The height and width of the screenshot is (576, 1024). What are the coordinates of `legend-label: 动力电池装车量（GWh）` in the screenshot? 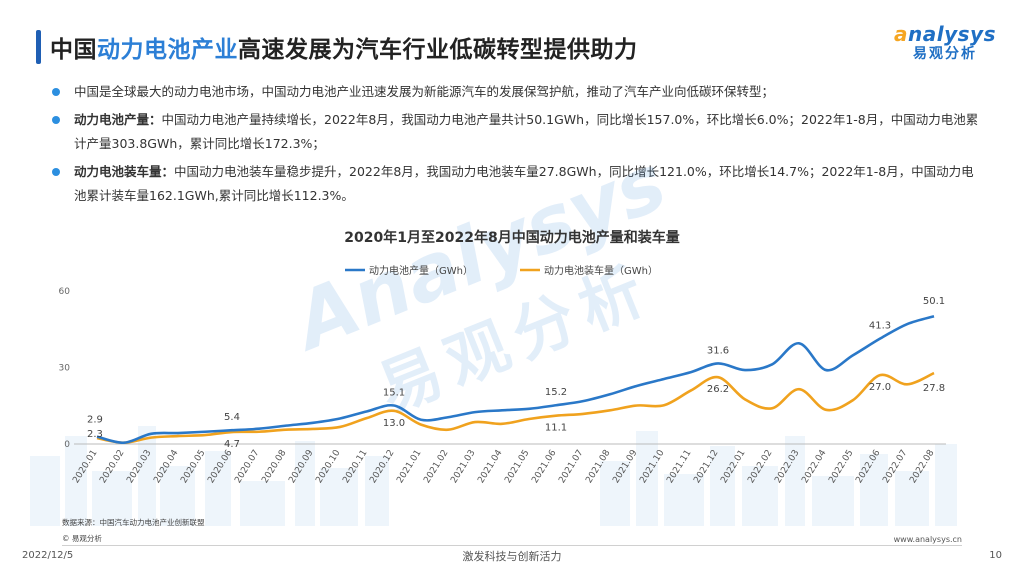 It's located at (601, 270).